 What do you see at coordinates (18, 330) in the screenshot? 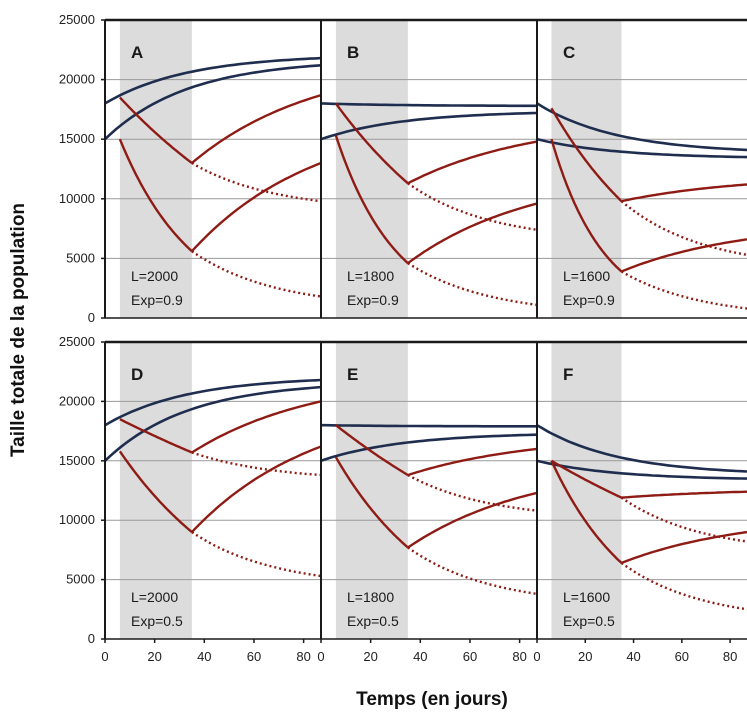
I see `y-axis-label: Taille totale de la population` at bounding box center [18, 330].